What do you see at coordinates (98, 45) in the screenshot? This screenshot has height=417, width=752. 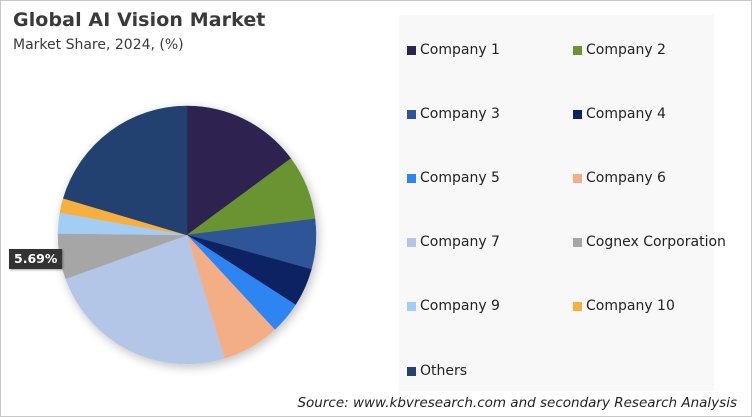 I see `chart-subtitle: Market Share, 2024, (%)` at bounding box center [98, 45].